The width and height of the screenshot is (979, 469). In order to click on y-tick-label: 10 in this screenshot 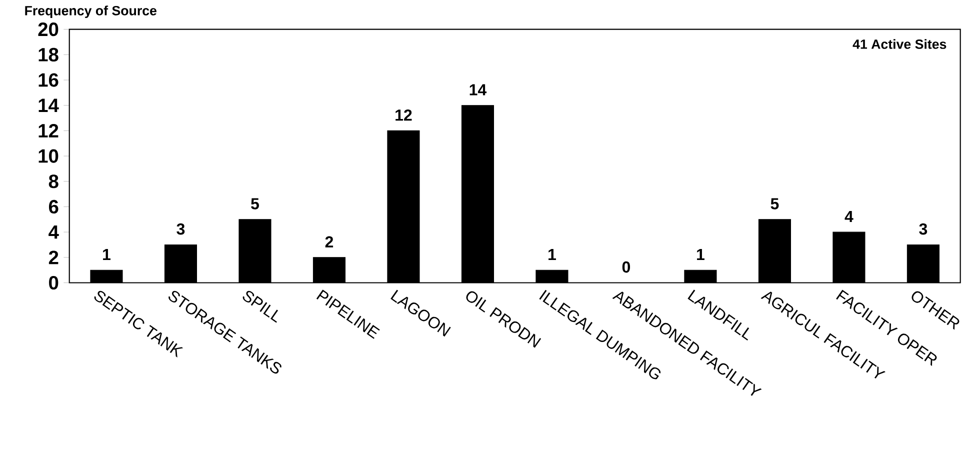, I will do `click(48, 156)`.